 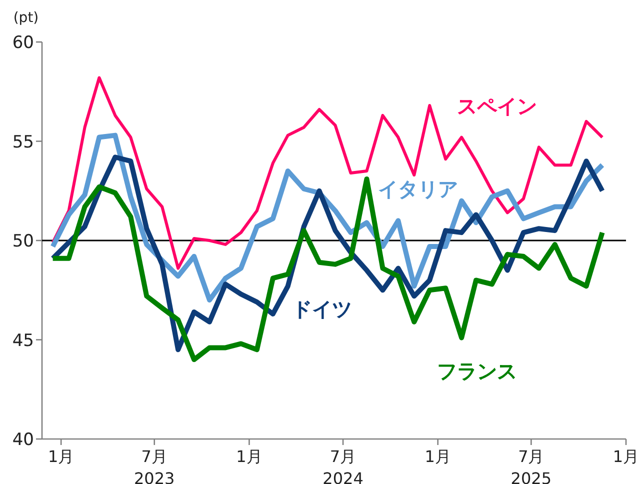 What do you see at coordinates (154, 465) in the screenshot?
I see `x-tick-label: 7月 2023` at bounding box center [154, 465].